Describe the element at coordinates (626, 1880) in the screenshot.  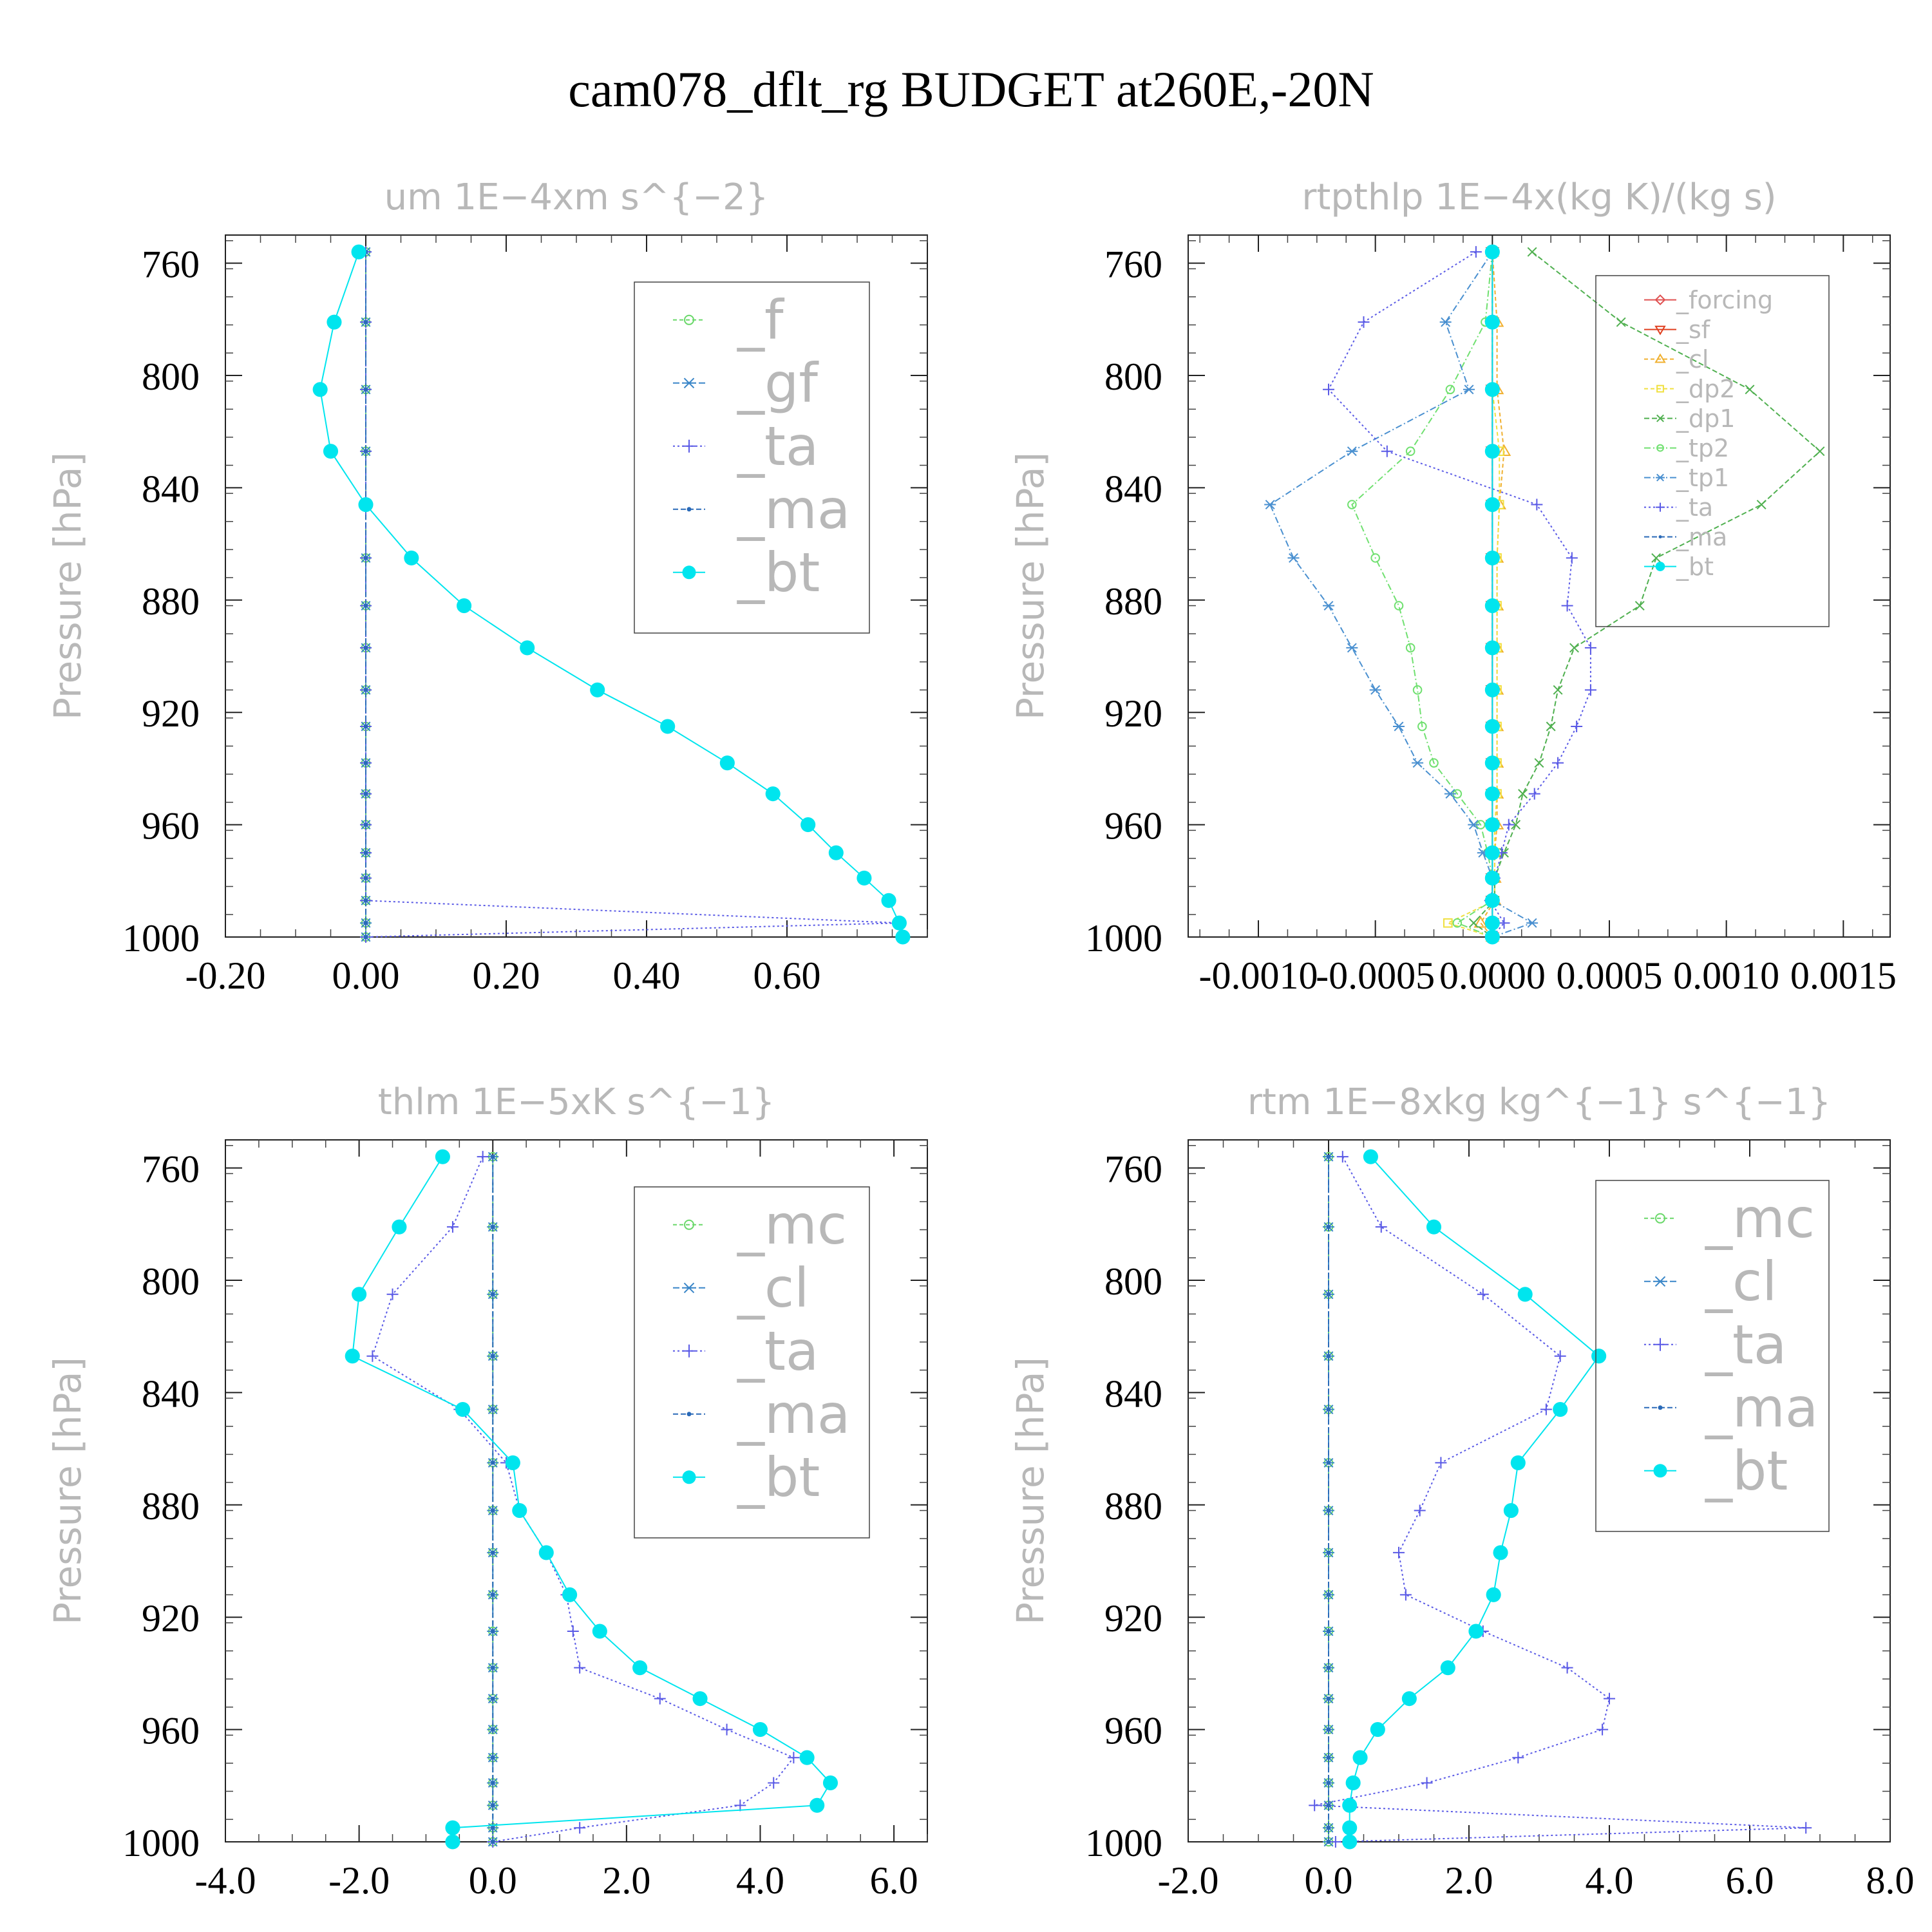
I see `x-tick-label: 2.0` at that location.